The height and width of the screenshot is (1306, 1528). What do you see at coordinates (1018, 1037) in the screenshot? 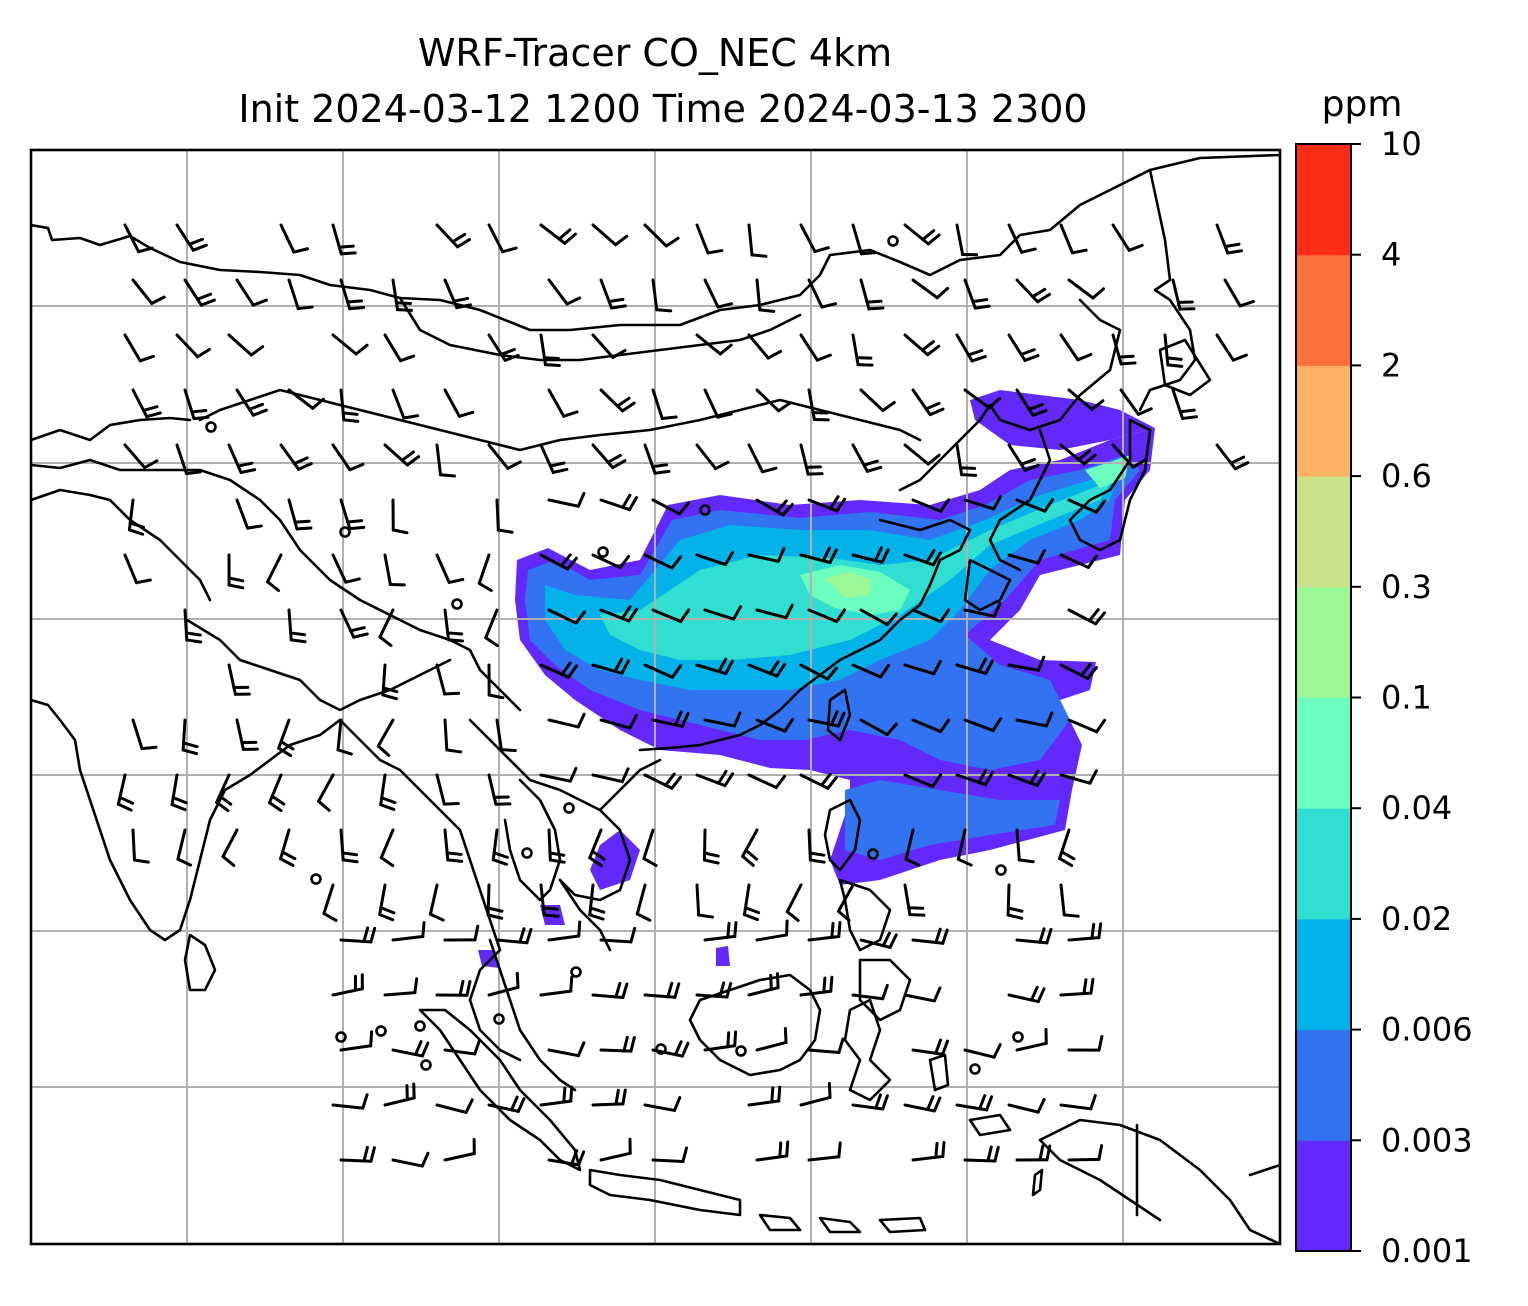
I see `calm-wind-marker` at bounding box center [1018, 1037].